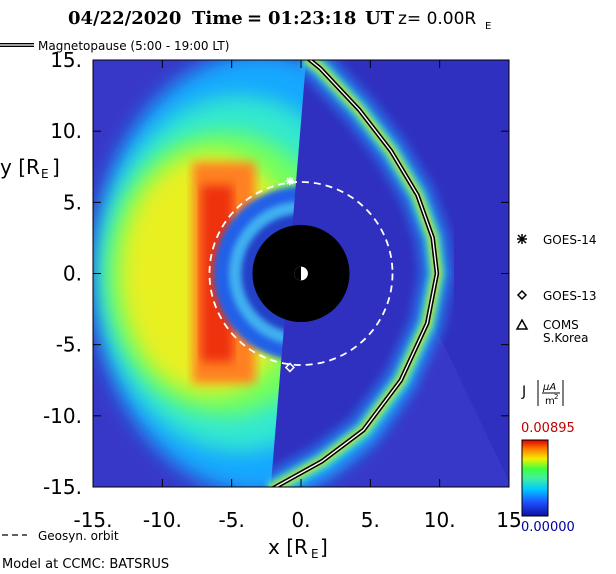 The image size is (616, 574). What do you see at coordinates (523, 392) in the screenshot?
I see `colorbar-label: J` at bounding box center [523, 392].